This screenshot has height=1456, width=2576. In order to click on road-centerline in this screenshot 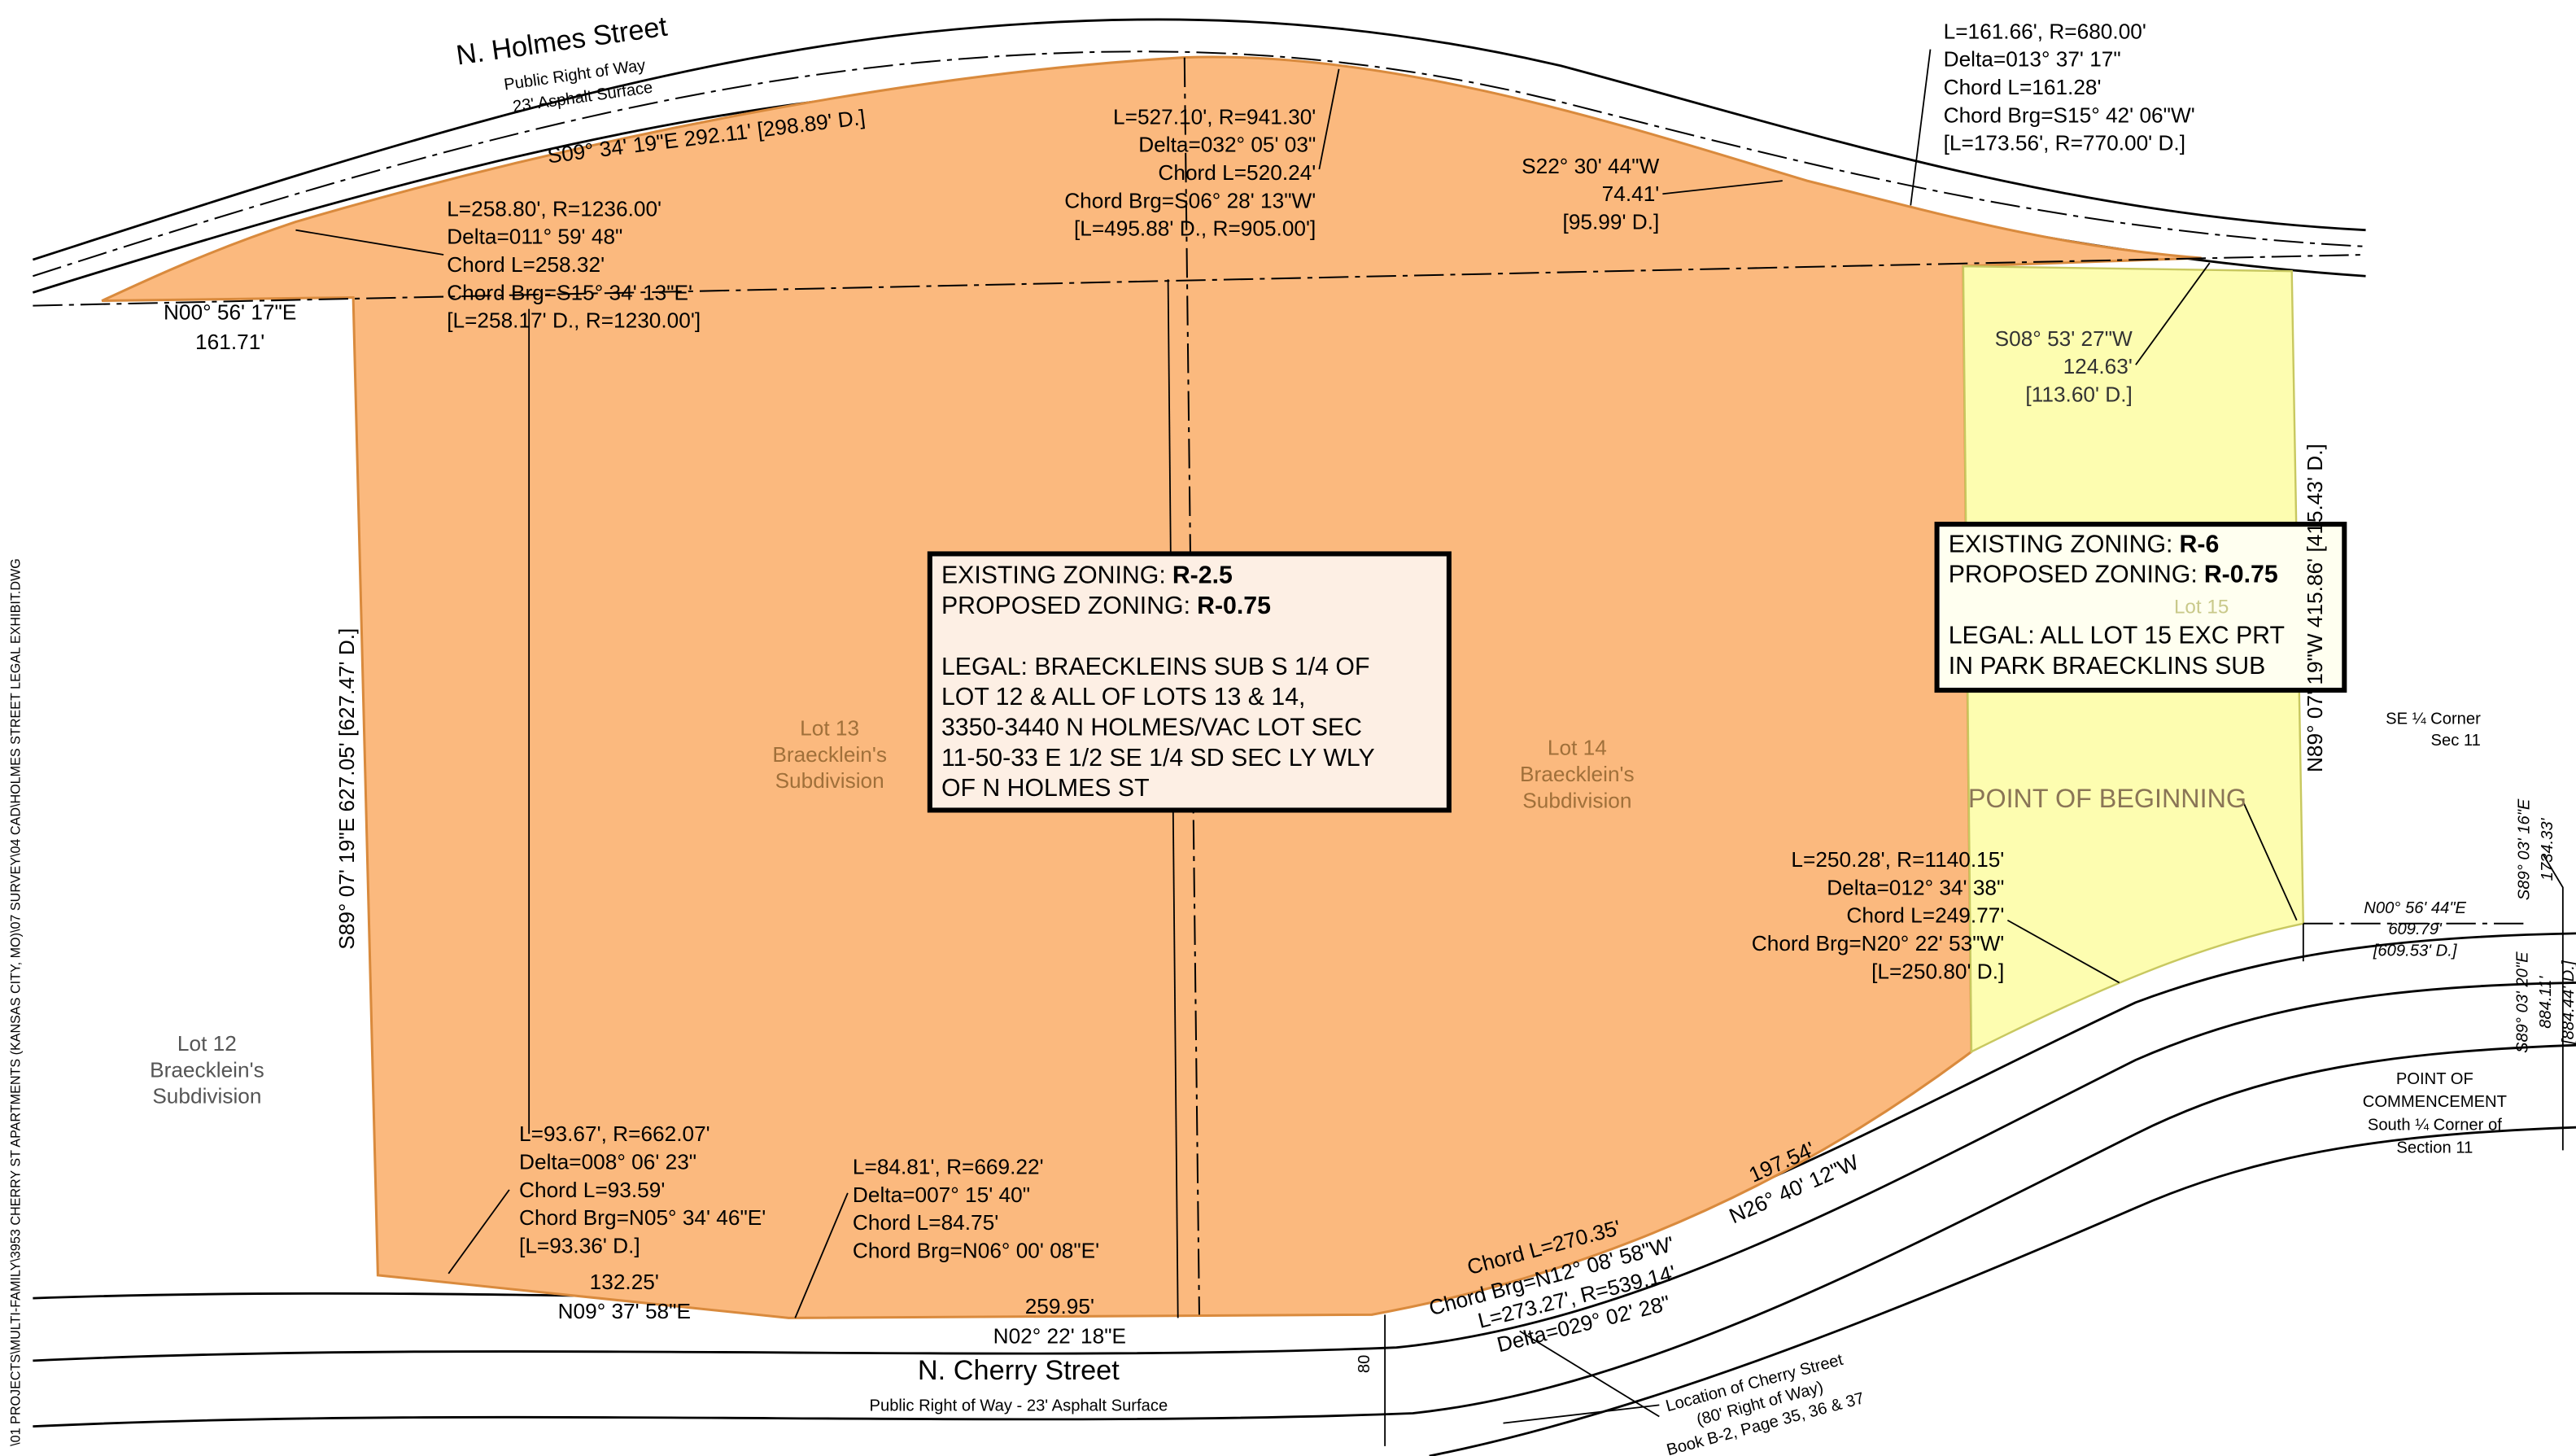, I will do `click(1199, 164)`.